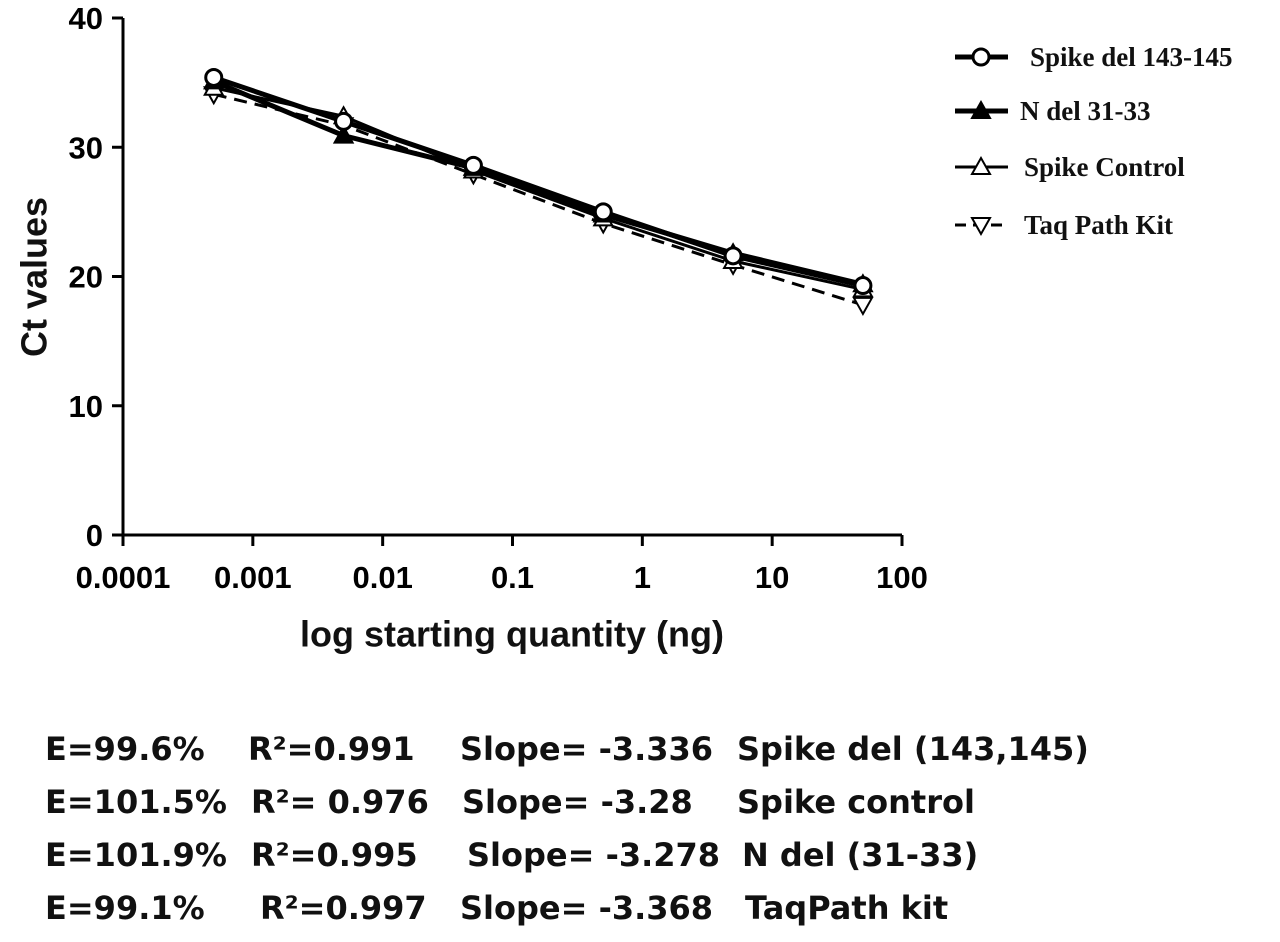 The image size is (1280, 942). What do you see at coordinates (340, 802) in the screenshot?
I see `r-squared-value: R²= 0.976` at bounding box center [340, 802].